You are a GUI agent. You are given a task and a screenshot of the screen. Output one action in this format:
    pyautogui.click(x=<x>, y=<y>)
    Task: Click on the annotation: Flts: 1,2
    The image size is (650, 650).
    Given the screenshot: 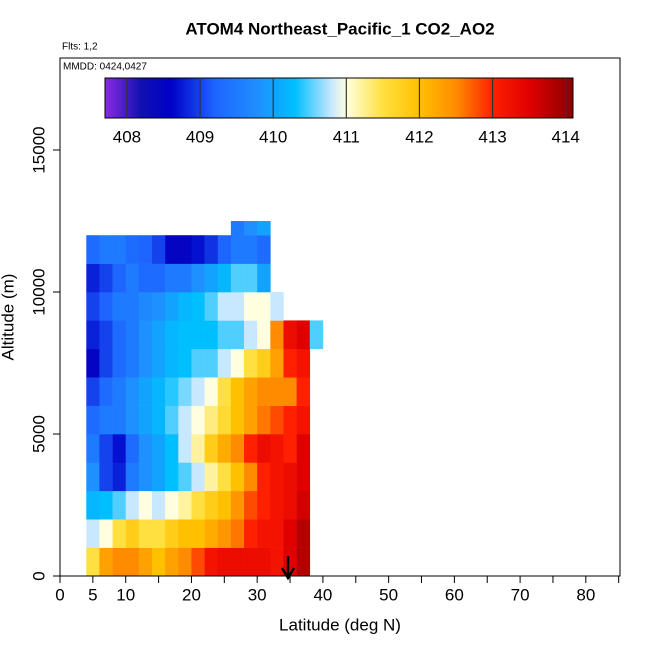 What is the action you would take?
    pyautogui.click(x=80, y=47)
    